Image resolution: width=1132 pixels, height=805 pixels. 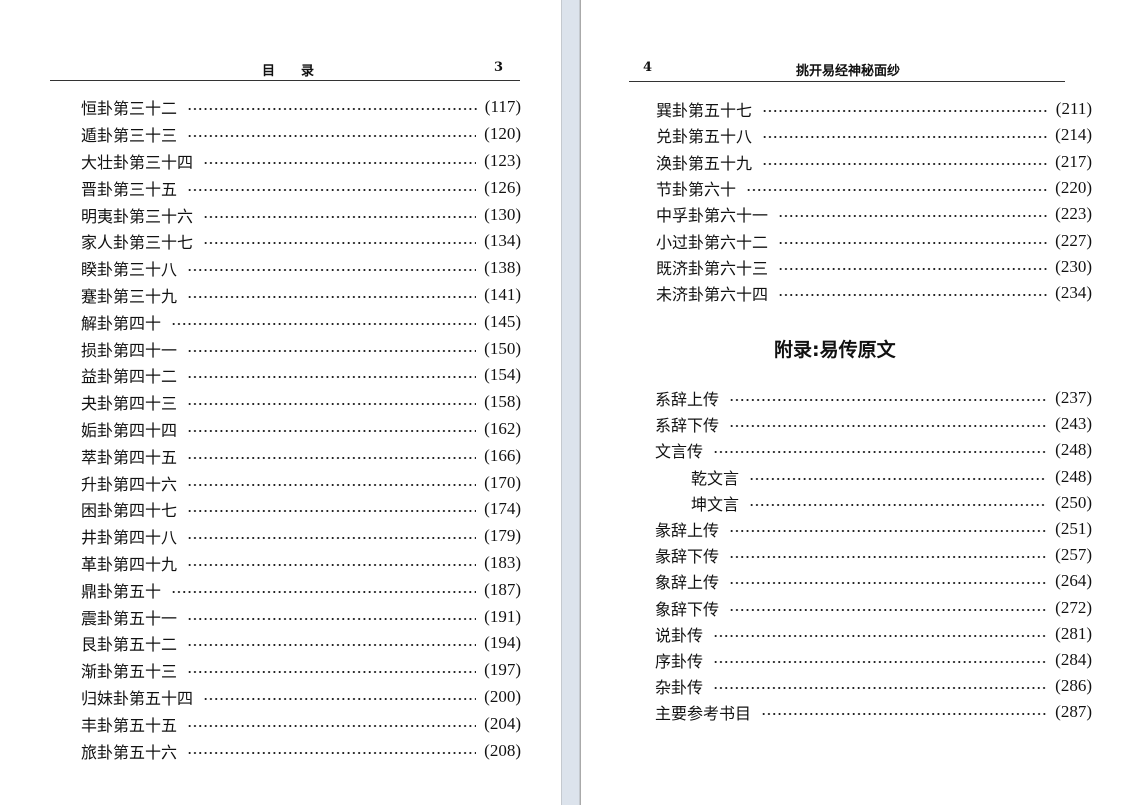 I want to click on entry-page-number: (204), so click(x=502, y=723).